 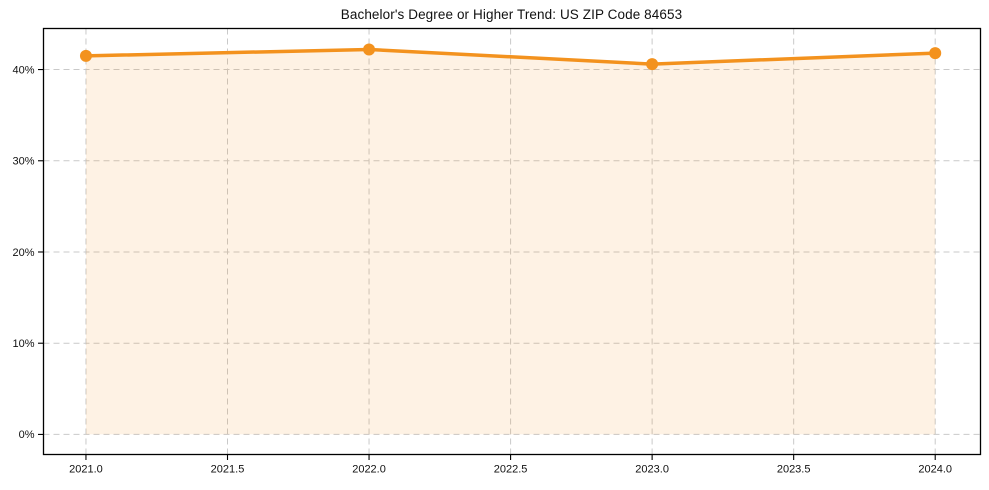 I want to click on y-tick-label: 30%, so click(x=23, y=162).